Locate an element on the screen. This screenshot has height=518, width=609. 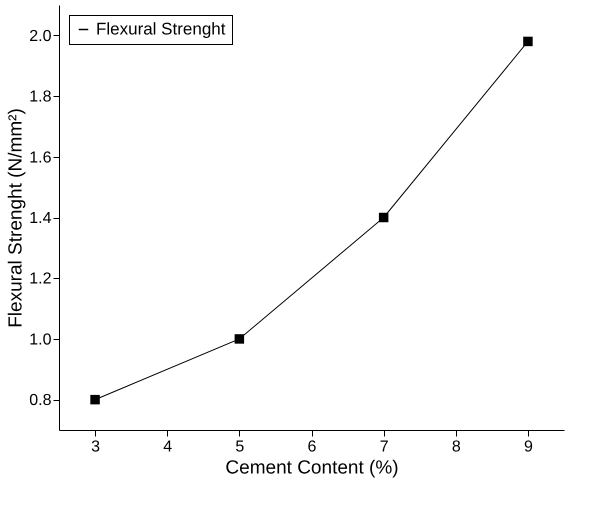
x-tick-label: 8 is located at coordinates (456, 447).